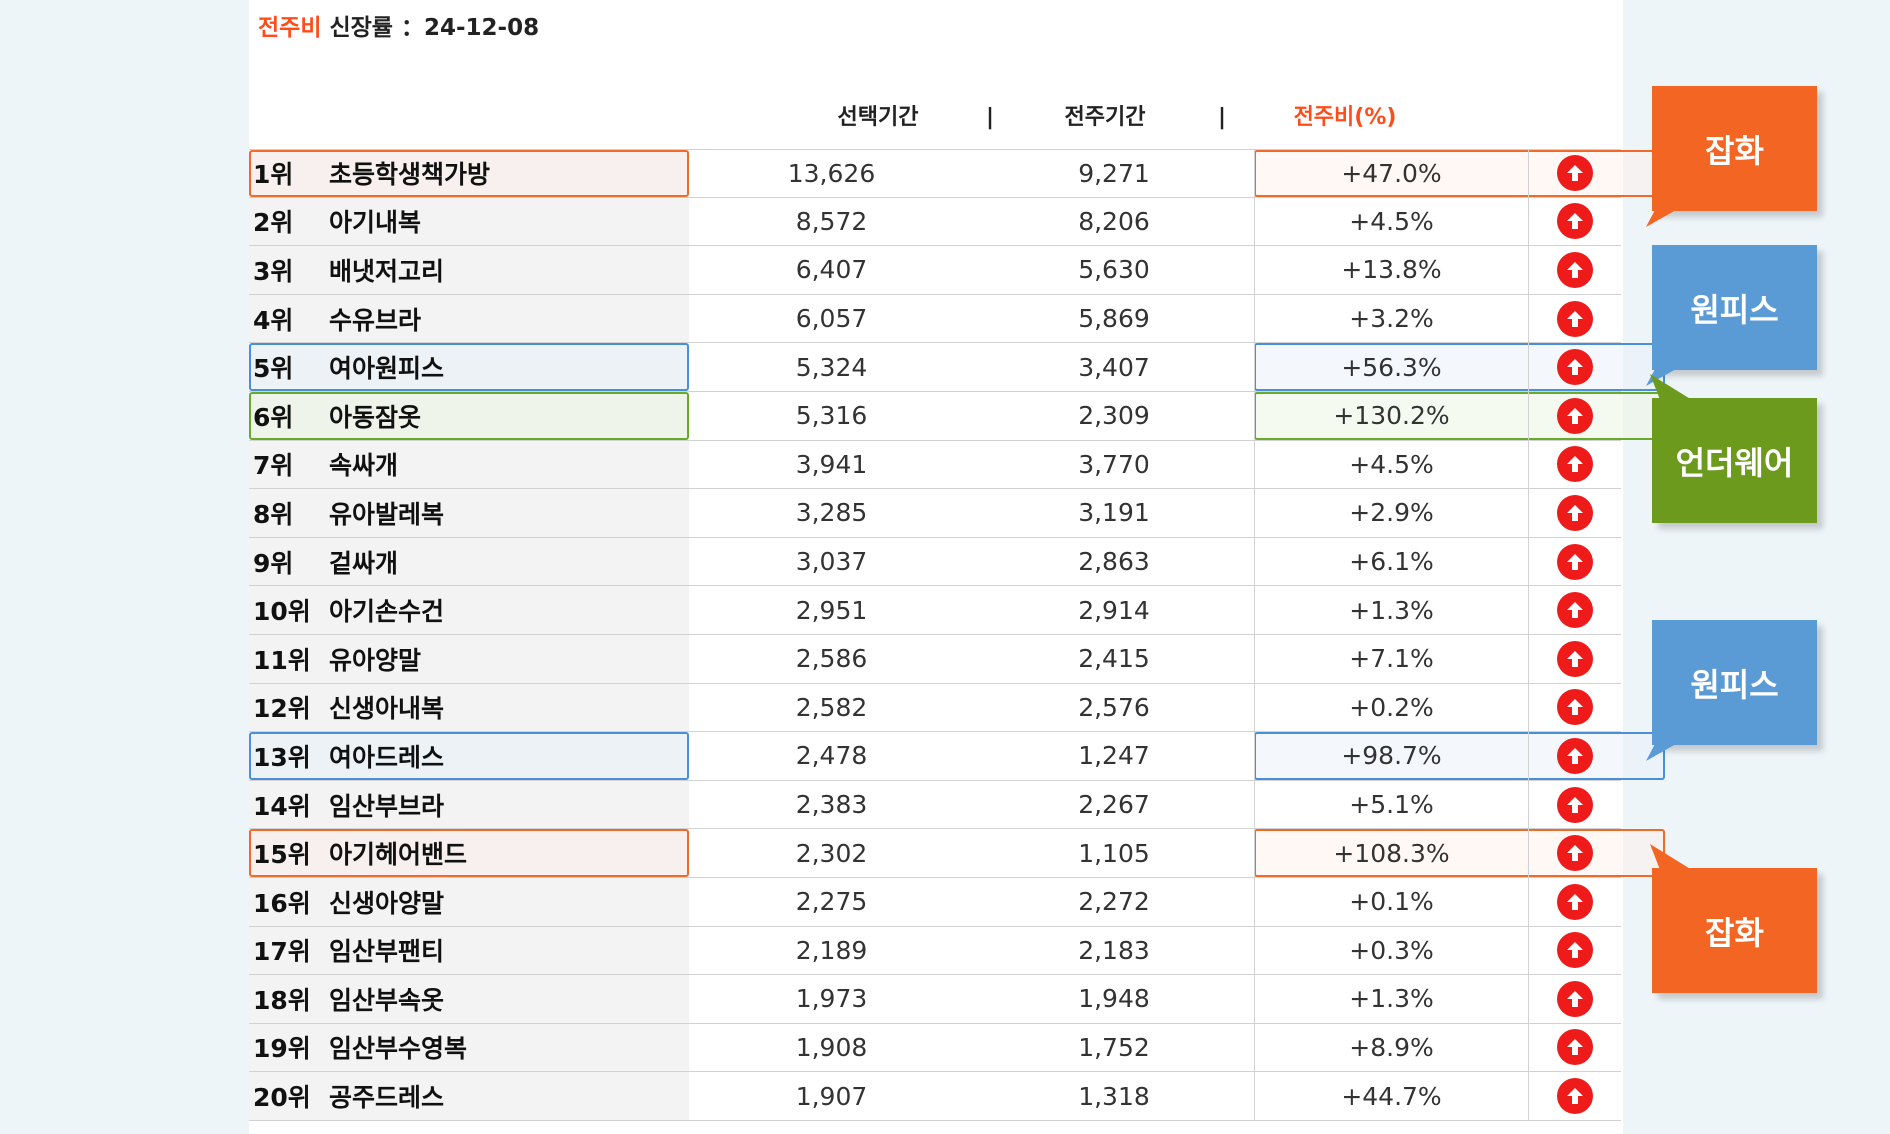 The height and width of the screenshot is (1134, 1890). What do you see at coordinates (387, 806) in the screenshot?
I see `keyword-label: 임산부브라` at bounding box center [387, 806].